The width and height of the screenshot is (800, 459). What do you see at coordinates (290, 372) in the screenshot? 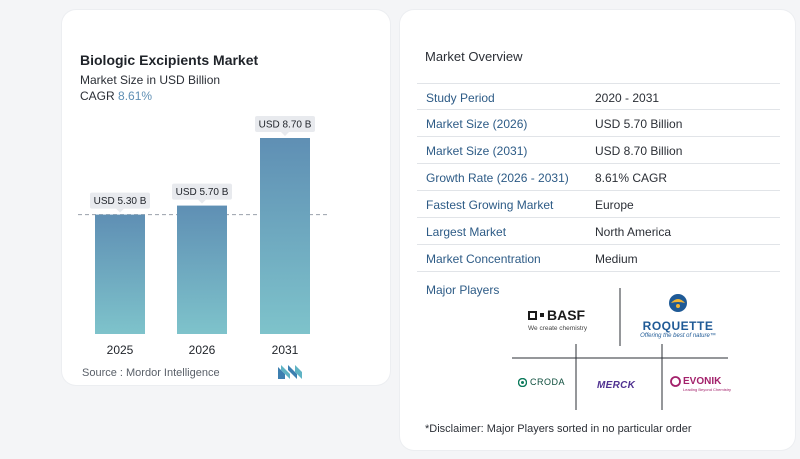
I see `mordor-logo-icon` at bounding box center [290, 372].